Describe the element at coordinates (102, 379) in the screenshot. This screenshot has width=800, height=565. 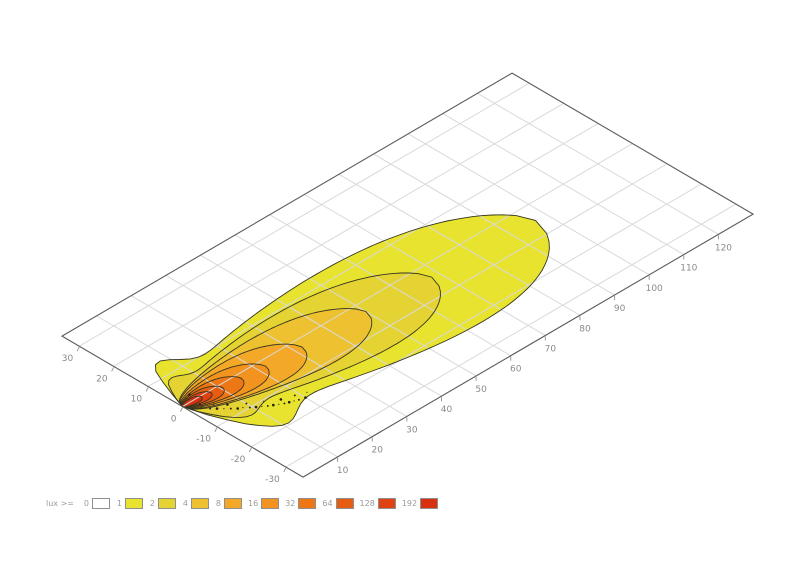
I see `y-tick-label-20: 20` at that location.